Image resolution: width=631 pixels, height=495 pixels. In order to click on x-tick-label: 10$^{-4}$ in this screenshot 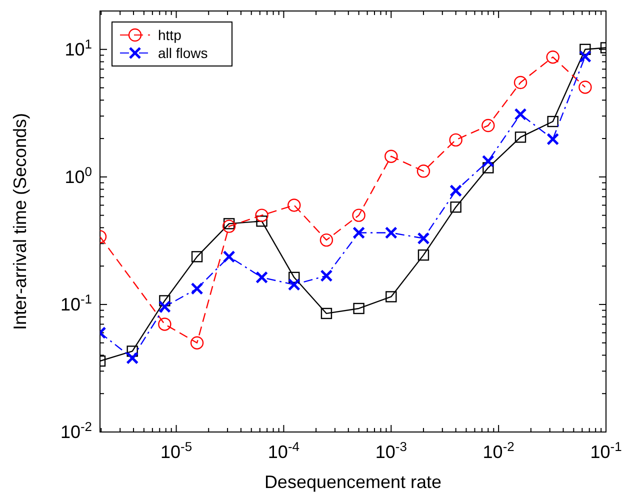, I will do `click(284, 450)`.